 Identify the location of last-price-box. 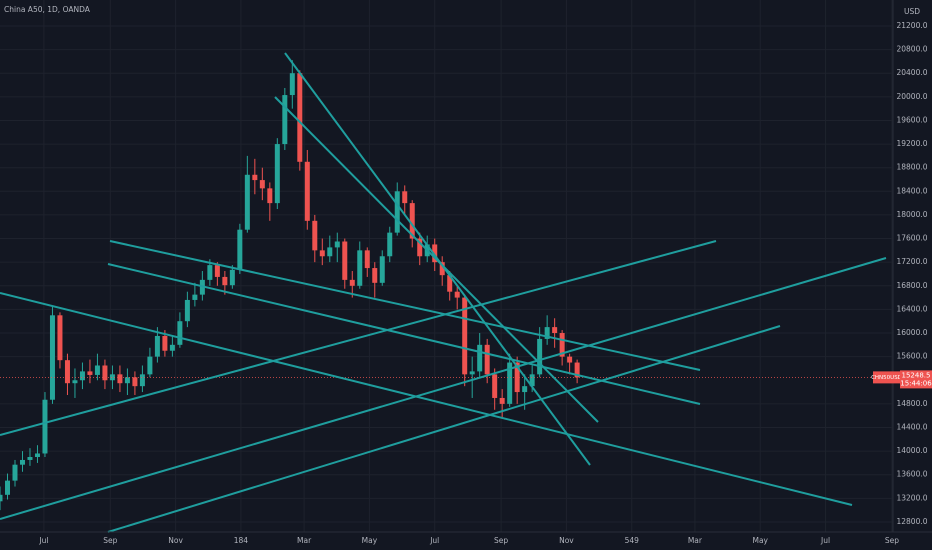
(916, 379).